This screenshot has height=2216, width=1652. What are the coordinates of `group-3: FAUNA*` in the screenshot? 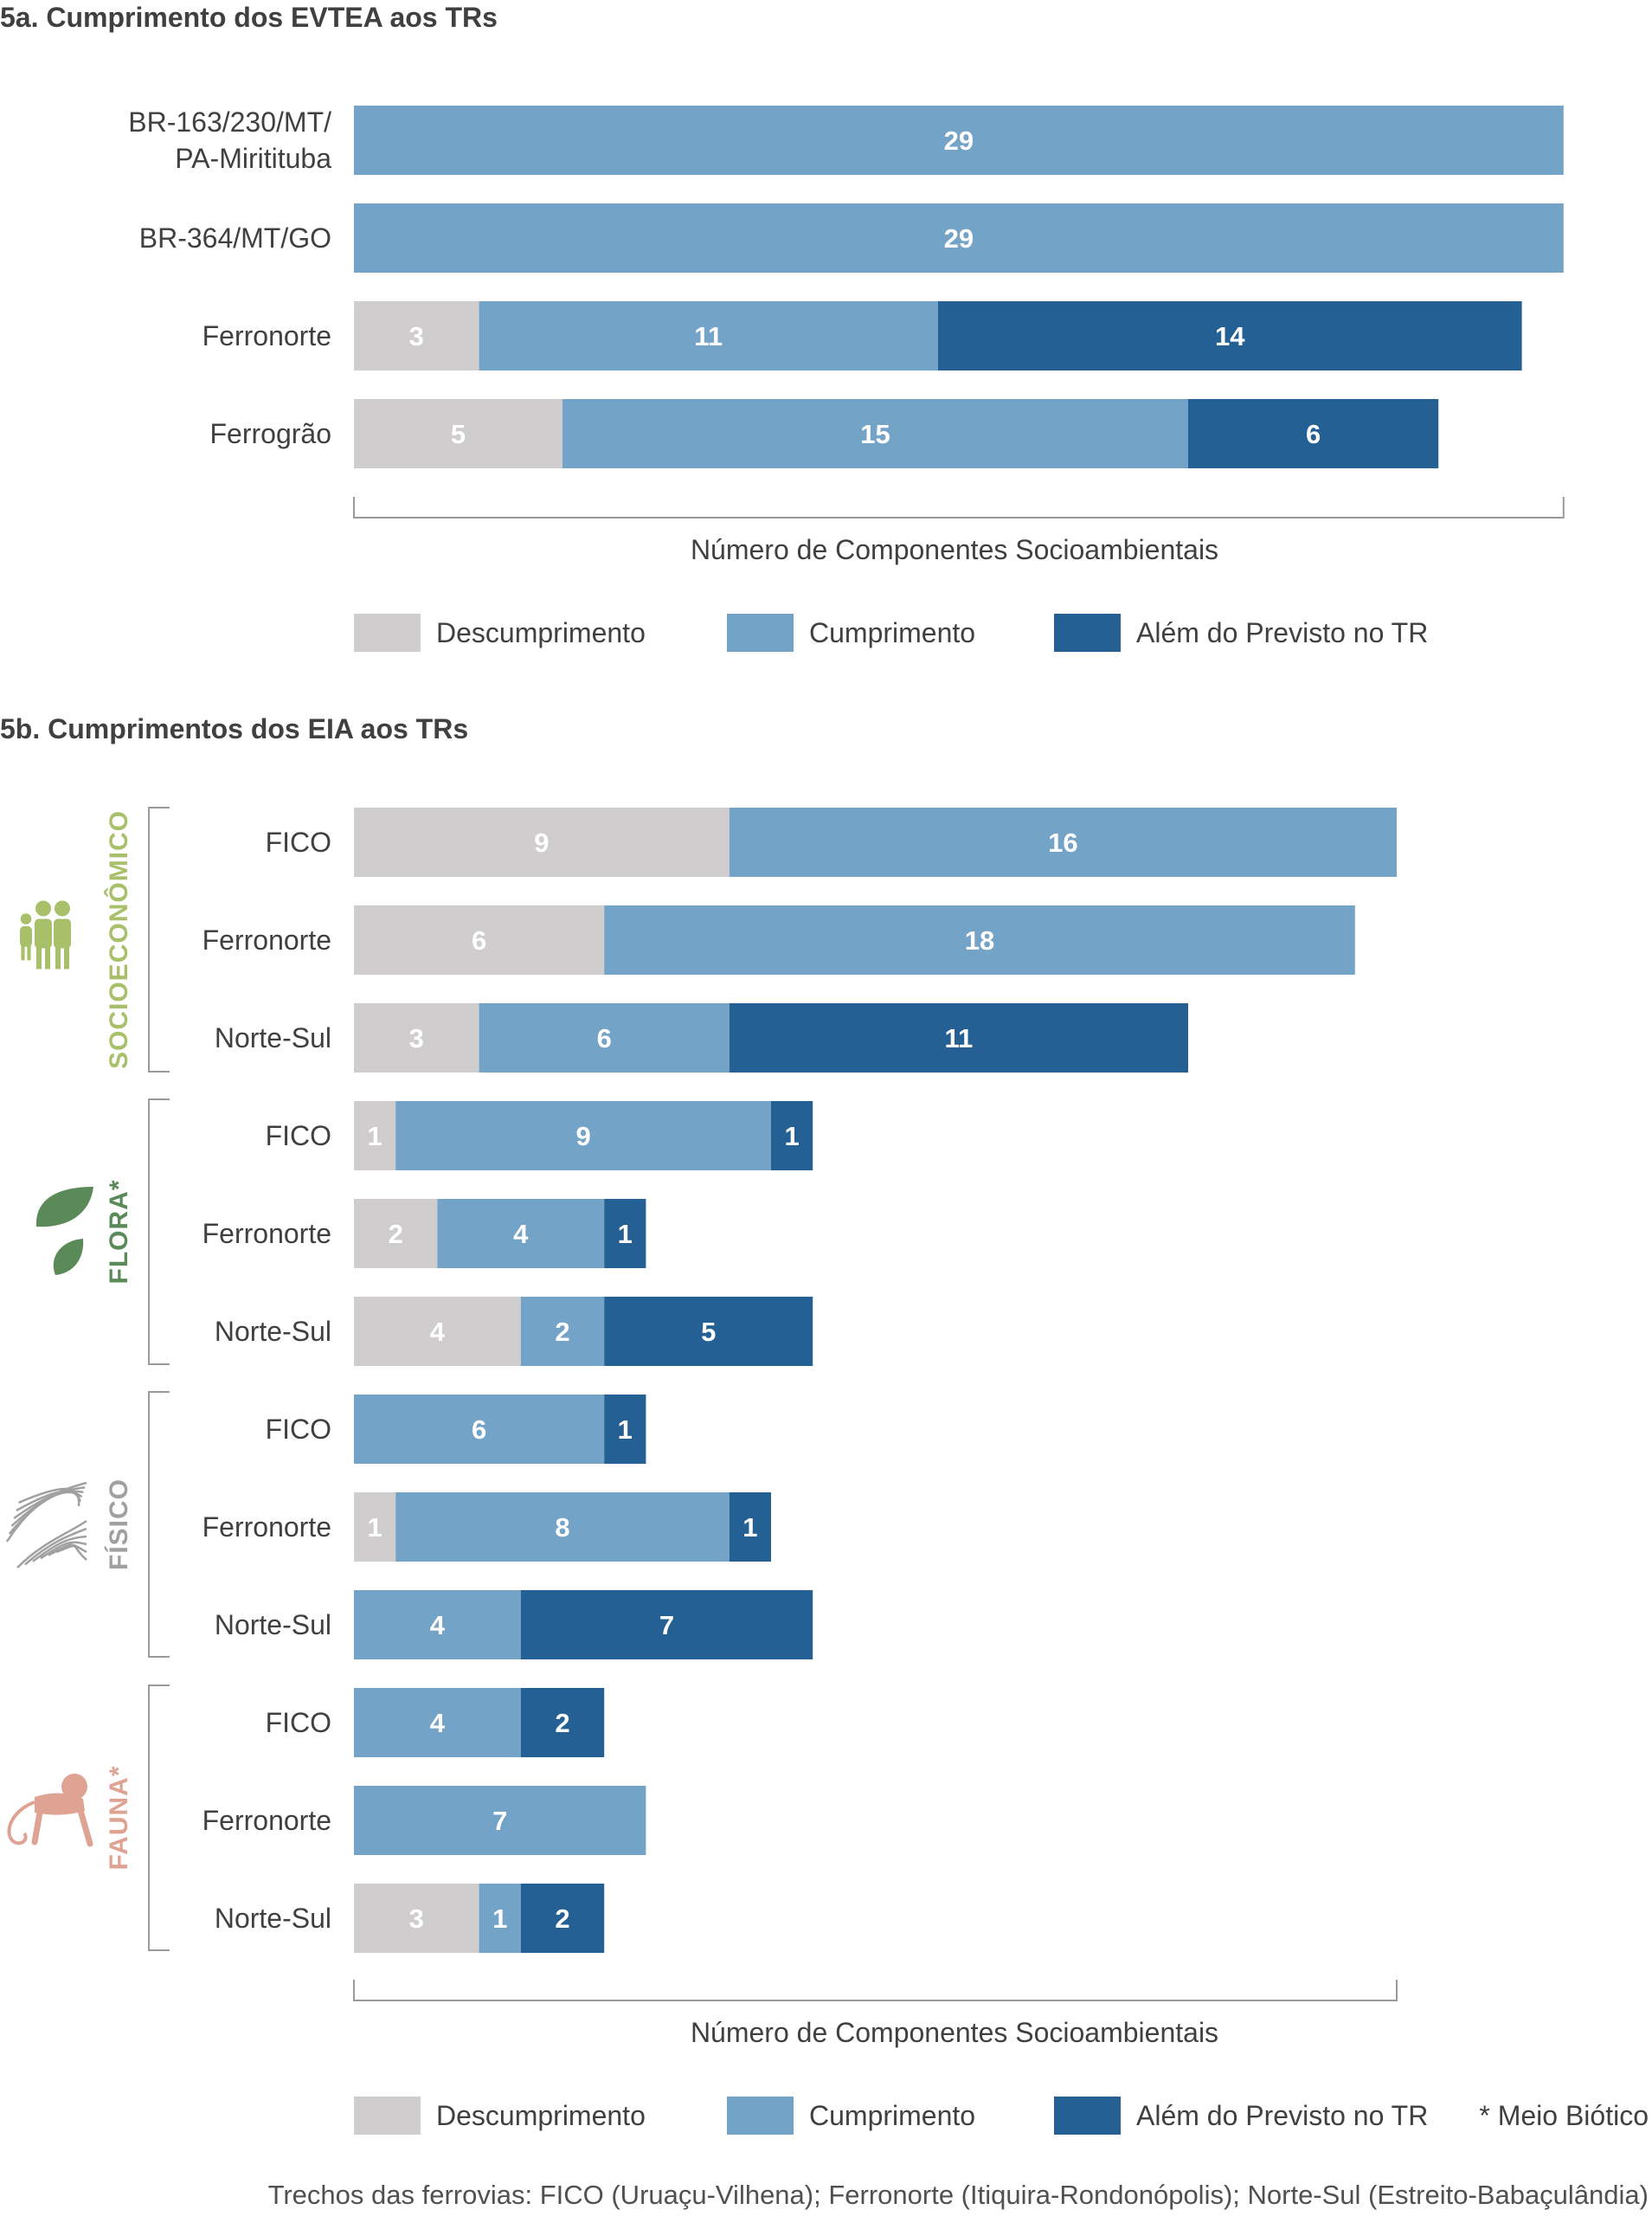 It's located at (88, 1818).